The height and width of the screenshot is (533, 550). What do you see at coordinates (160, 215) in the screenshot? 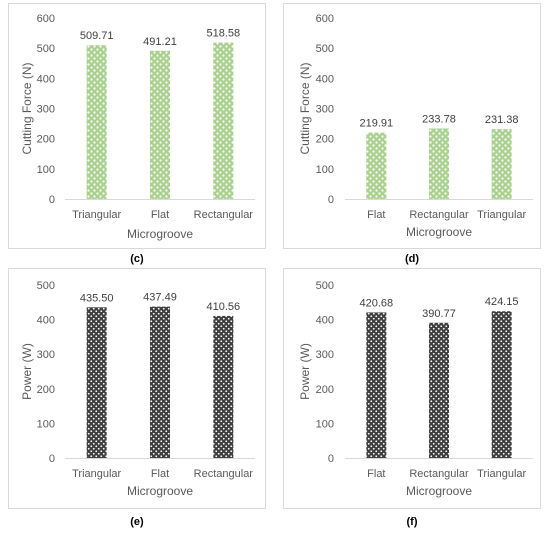
I see `x-tick-label-c-1: Flat` at bounding box center [160, 215].